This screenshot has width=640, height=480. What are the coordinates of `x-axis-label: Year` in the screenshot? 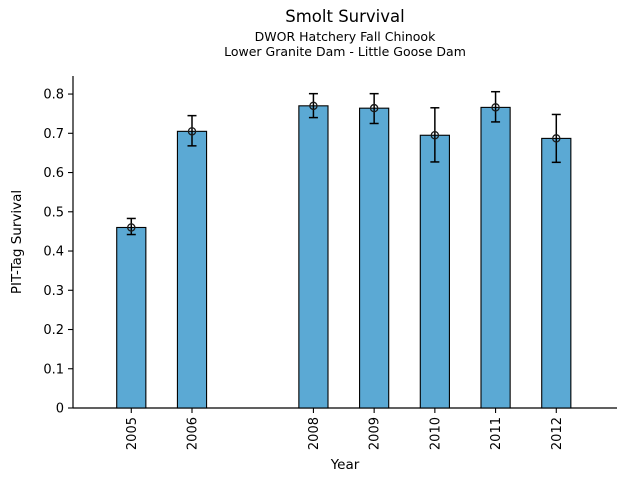 It's located at (345, 465).